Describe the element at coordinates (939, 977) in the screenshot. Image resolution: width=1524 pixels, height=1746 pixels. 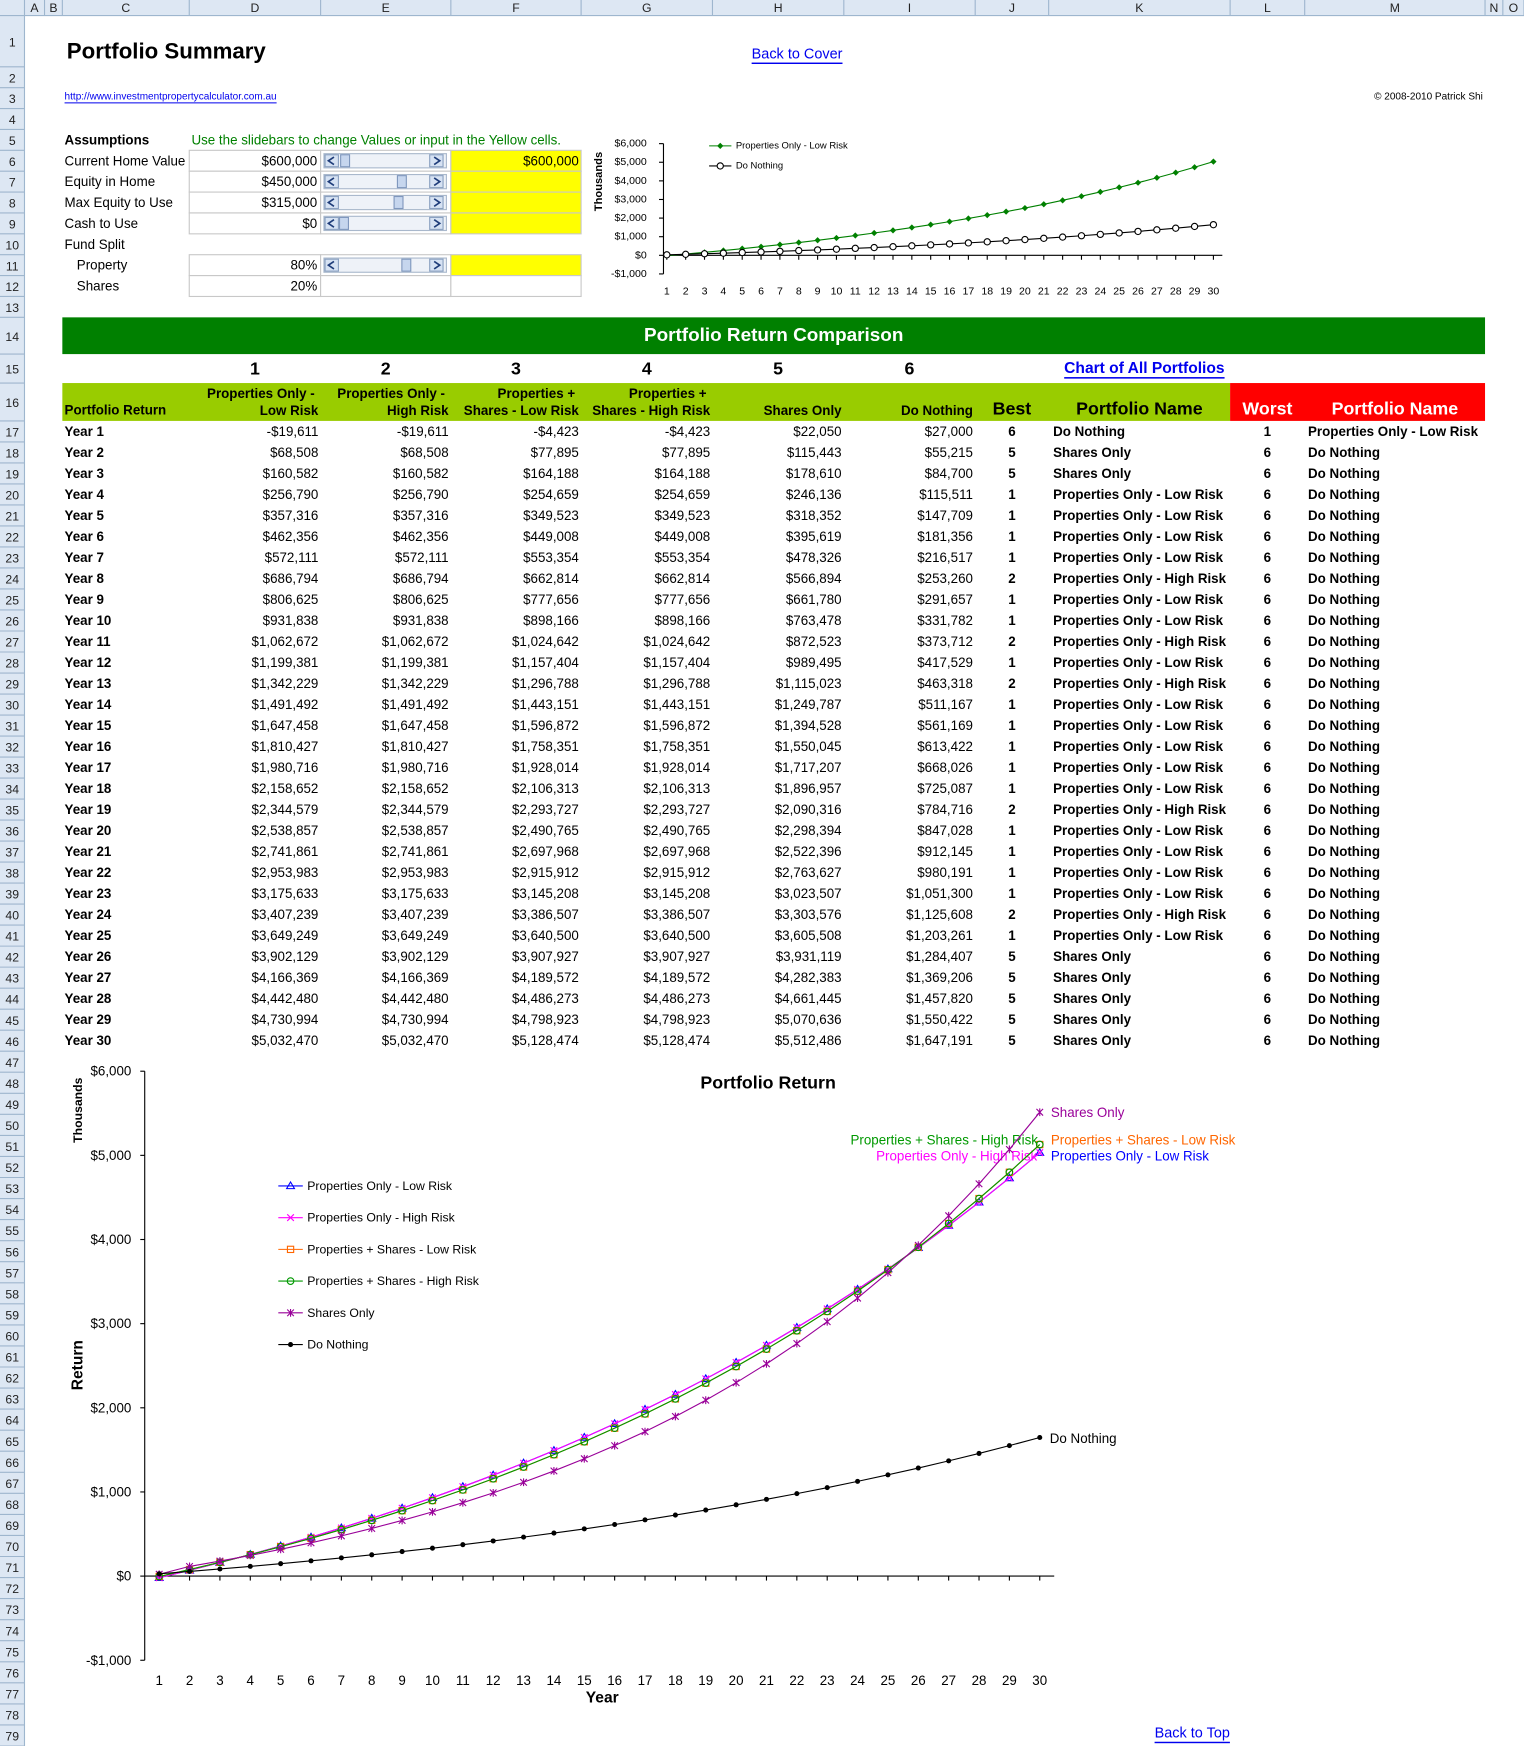
I see `cell-value: $1,369,206` at that location.